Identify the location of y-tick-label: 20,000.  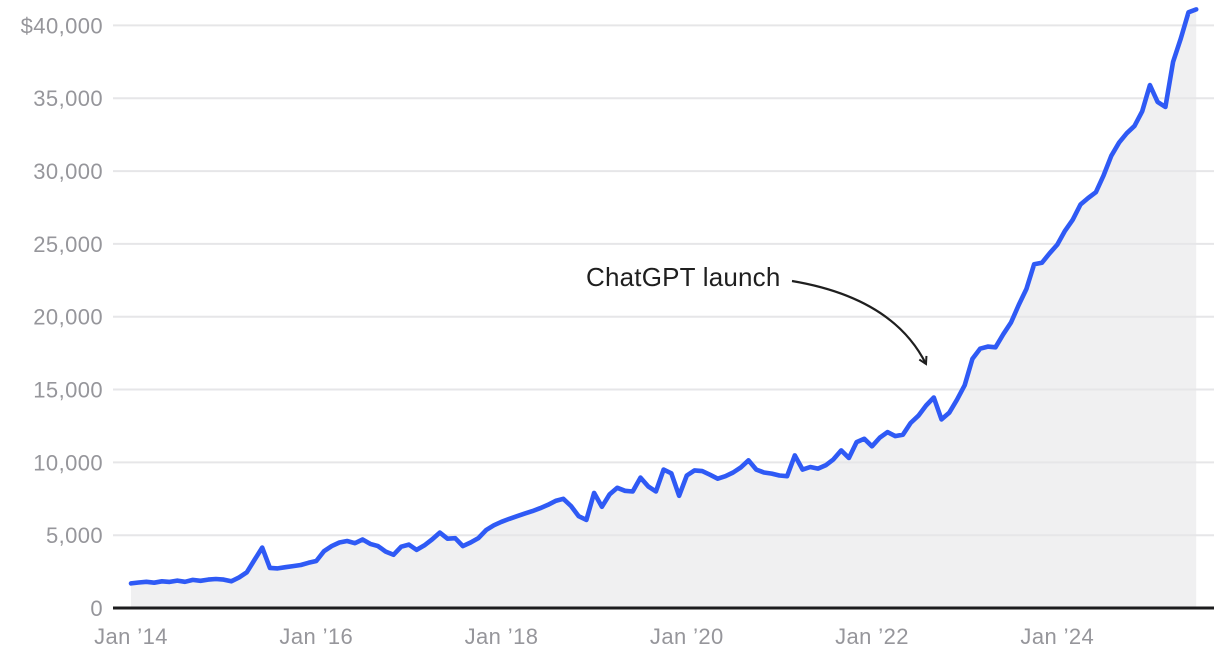
(68, 317).